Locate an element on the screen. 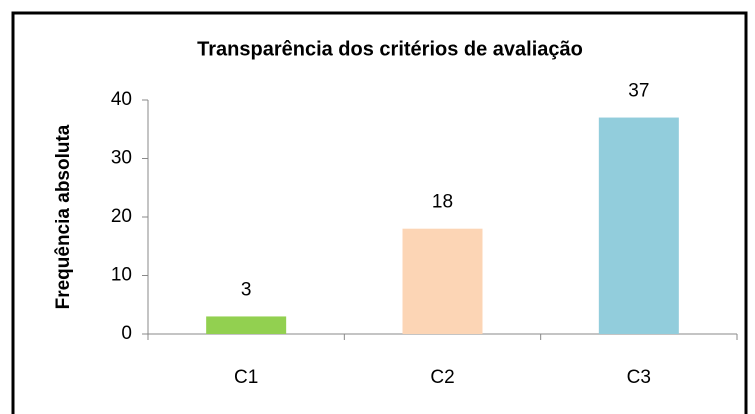  y-tick-label: 20 is located at coordinates (121, 216).